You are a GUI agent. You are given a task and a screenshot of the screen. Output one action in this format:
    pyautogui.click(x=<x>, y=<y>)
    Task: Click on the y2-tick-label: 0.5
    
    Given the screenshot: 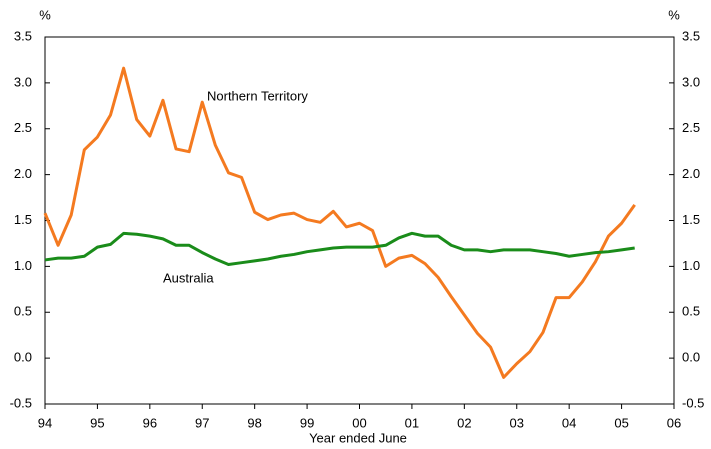 What is the action you would take?
    pyautogui.click(x=691, y=311)
    